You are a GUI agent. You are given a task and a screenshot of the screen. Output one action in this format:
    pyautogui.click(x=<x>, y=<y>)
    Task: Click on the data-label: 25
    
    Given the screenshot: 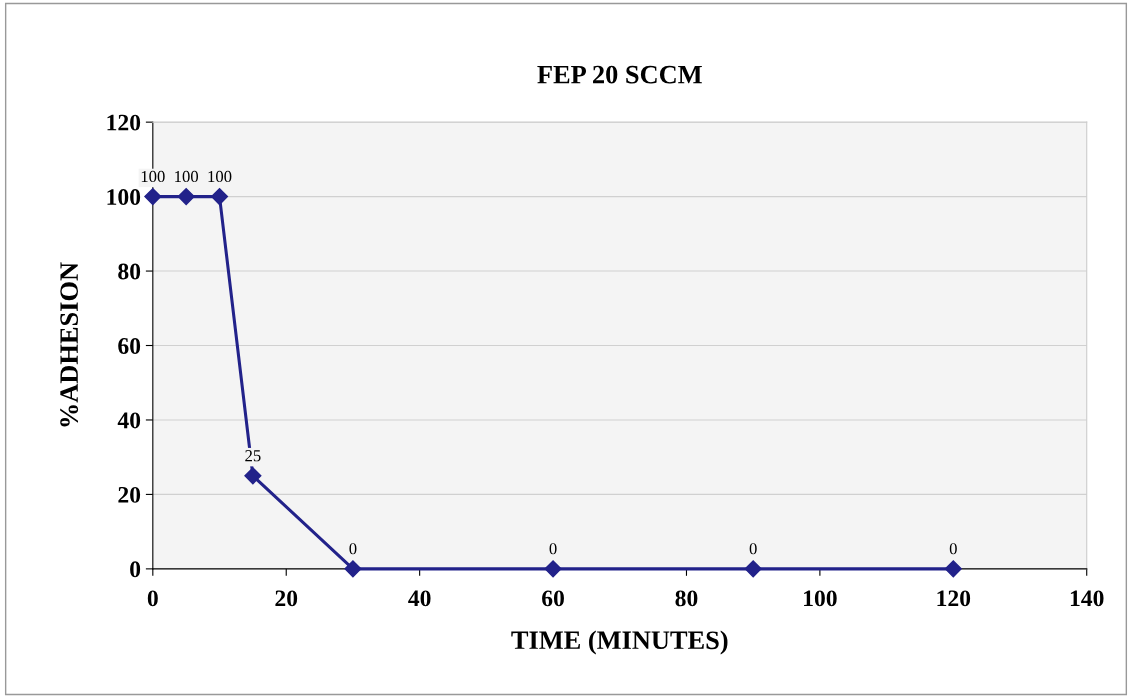 What is the action you would take?
    pyautogui.click(x=253, y=456)
    